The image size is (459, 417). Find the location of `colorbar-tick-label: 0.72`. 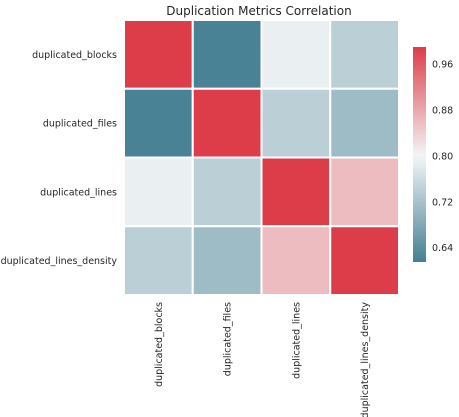

colorbar-tick-label: 0.72 is located at coordinates (442, 202).